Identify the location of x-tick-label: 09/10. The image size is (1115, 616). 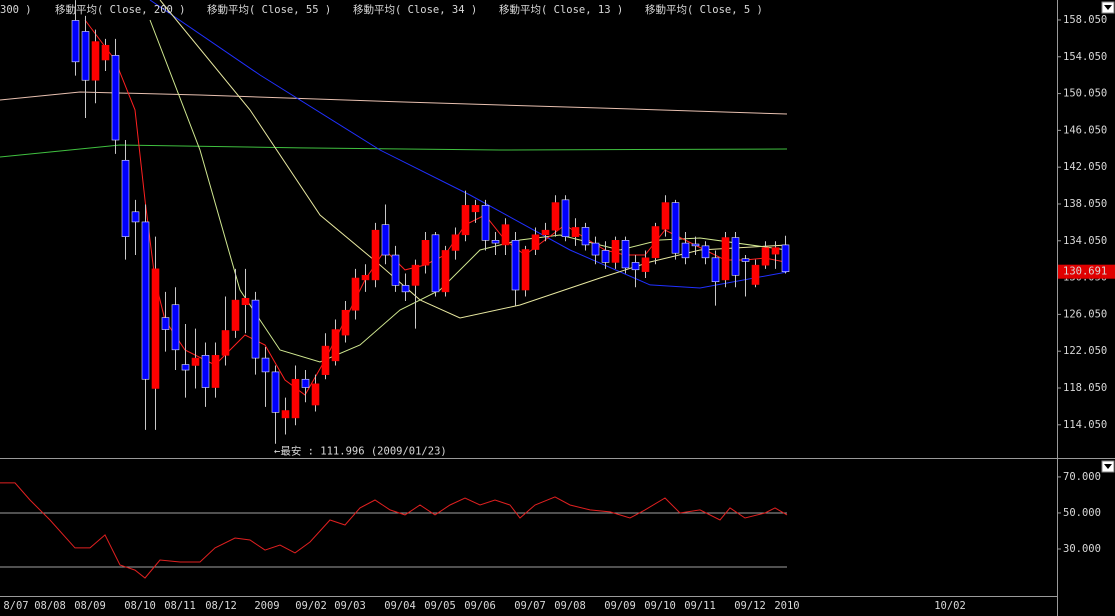
(660, 606).